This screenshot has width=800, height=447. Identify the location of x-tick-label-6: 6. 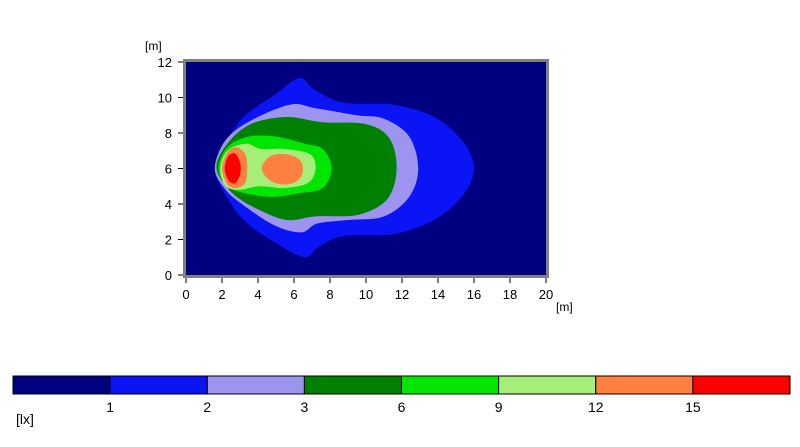
(293, 294).